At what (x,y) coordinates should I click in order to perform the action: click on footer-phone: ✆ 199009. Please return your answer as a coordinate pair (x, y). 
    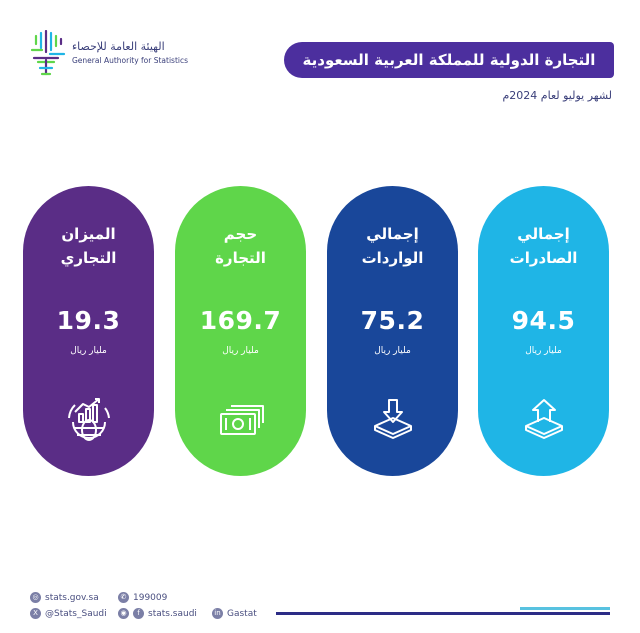
    Looking at the image, I should click on (142, 597).